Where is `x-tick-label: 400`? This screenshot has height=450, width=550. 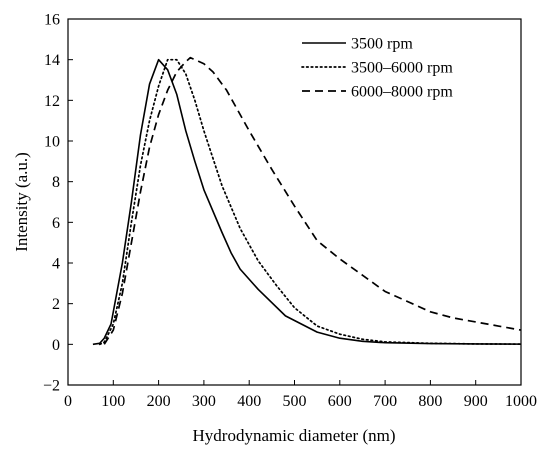
x-tick-label: 400 is located at coordinates (249, 401).